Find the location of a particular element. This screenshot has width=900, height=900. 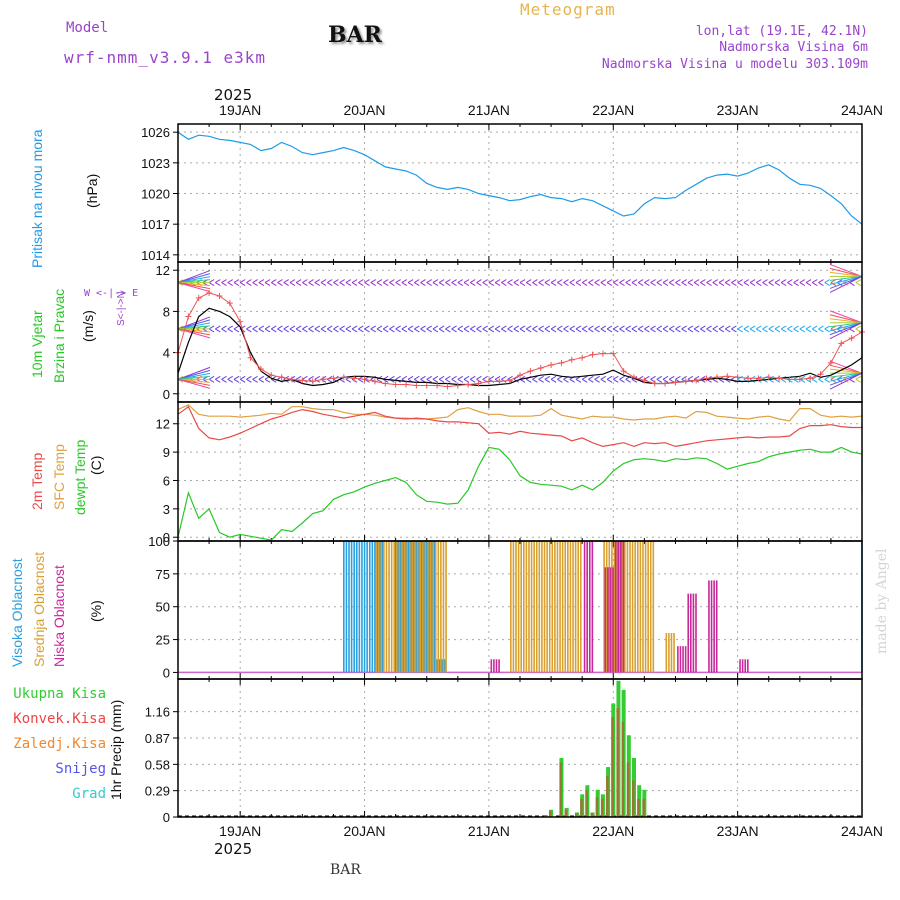

y-tick-label: 3 is located at coordinates (166, 509).